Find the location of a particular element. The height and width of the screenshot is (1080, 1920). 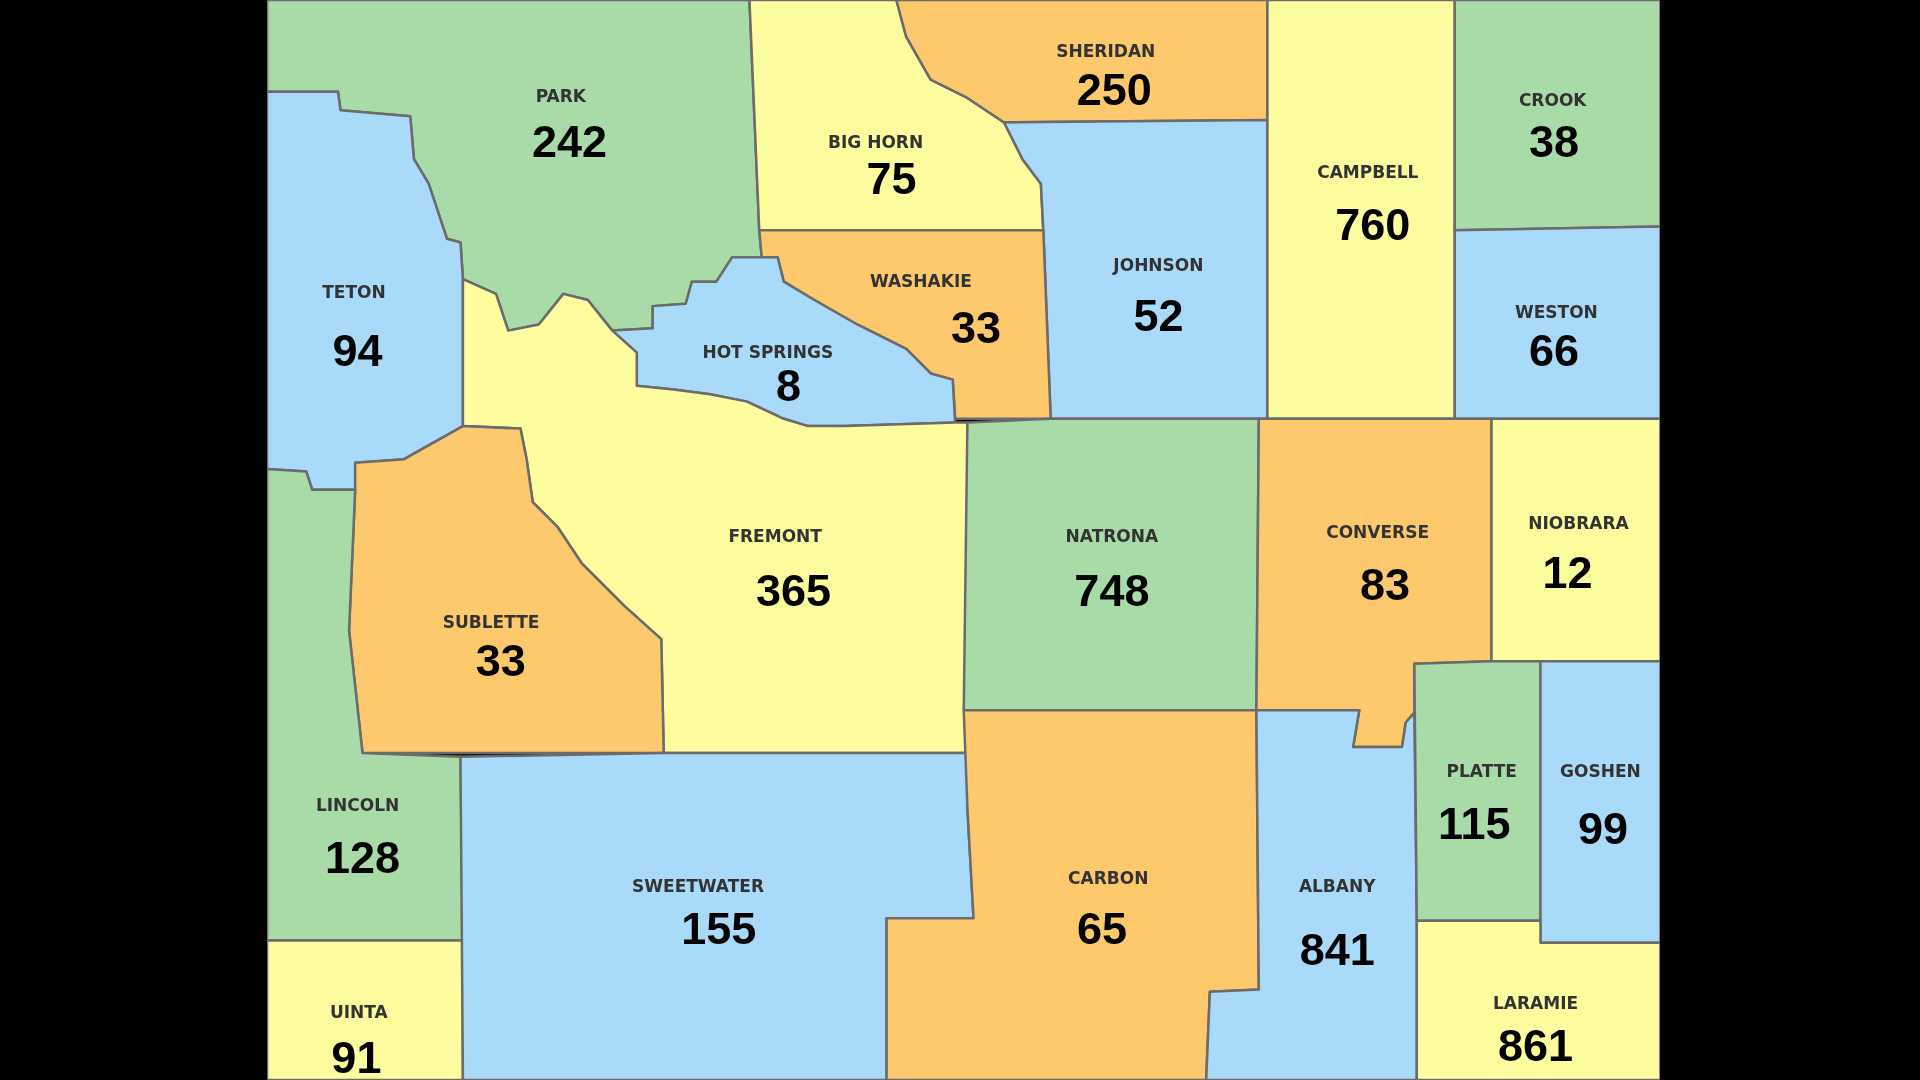

data-label: 38 is located at coordinates (1553, 141).